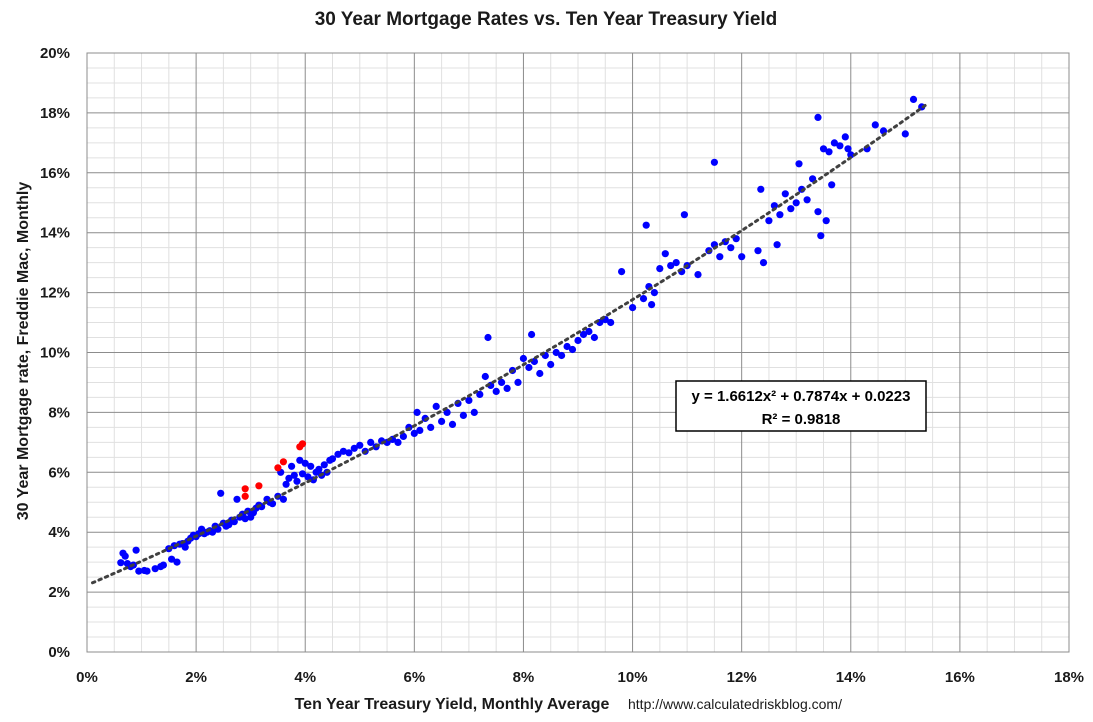  I want to click on x-tick-label: 8%, so click(524, 677).